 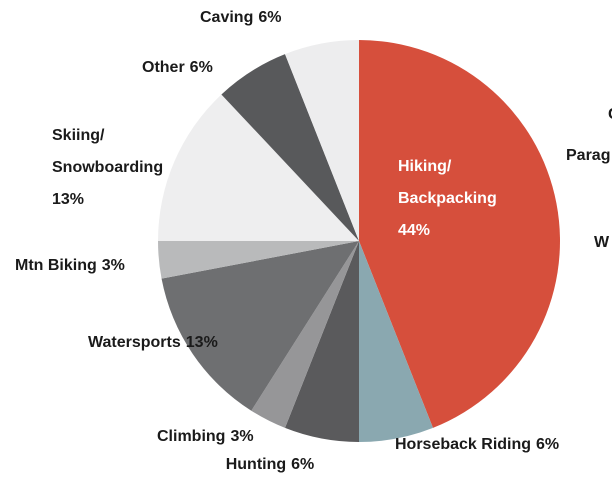 I want to click on slice-name: Hunting, so click(x=256, y=464).